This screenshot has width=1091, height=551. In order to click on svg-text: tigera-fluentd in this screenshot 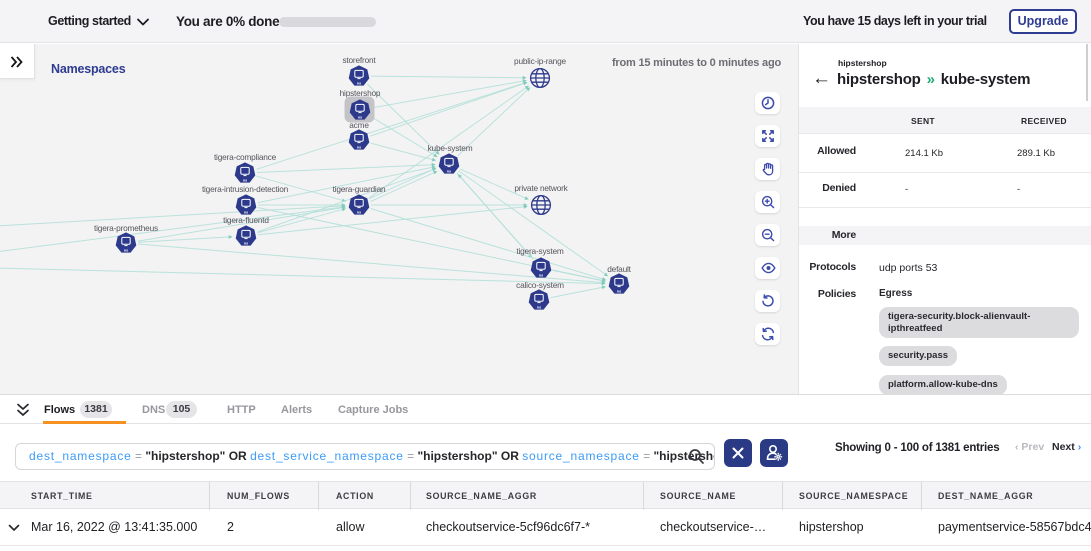, I will do `click(246, 220)`.